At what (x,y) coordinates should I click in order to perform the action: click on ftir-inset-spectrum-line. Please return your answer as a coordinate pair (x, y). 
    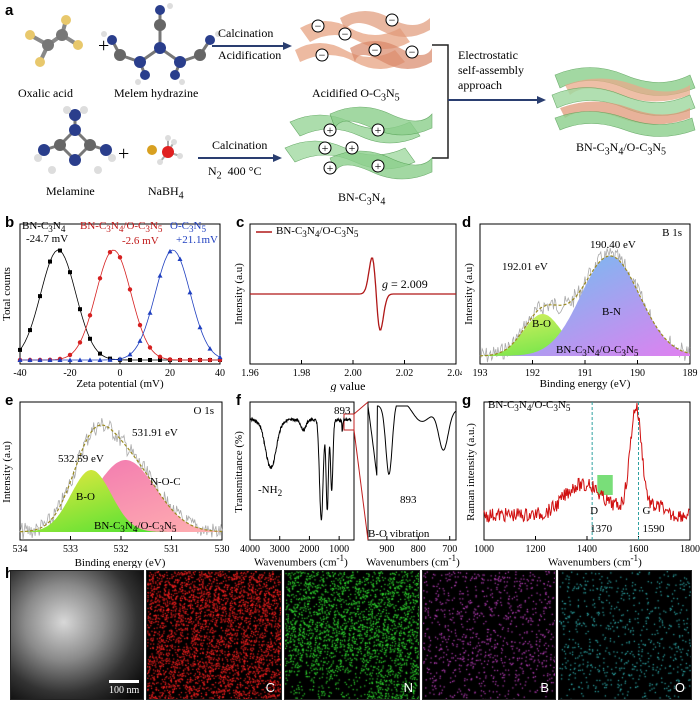
    Looking at the image, I should click on (412, 440).